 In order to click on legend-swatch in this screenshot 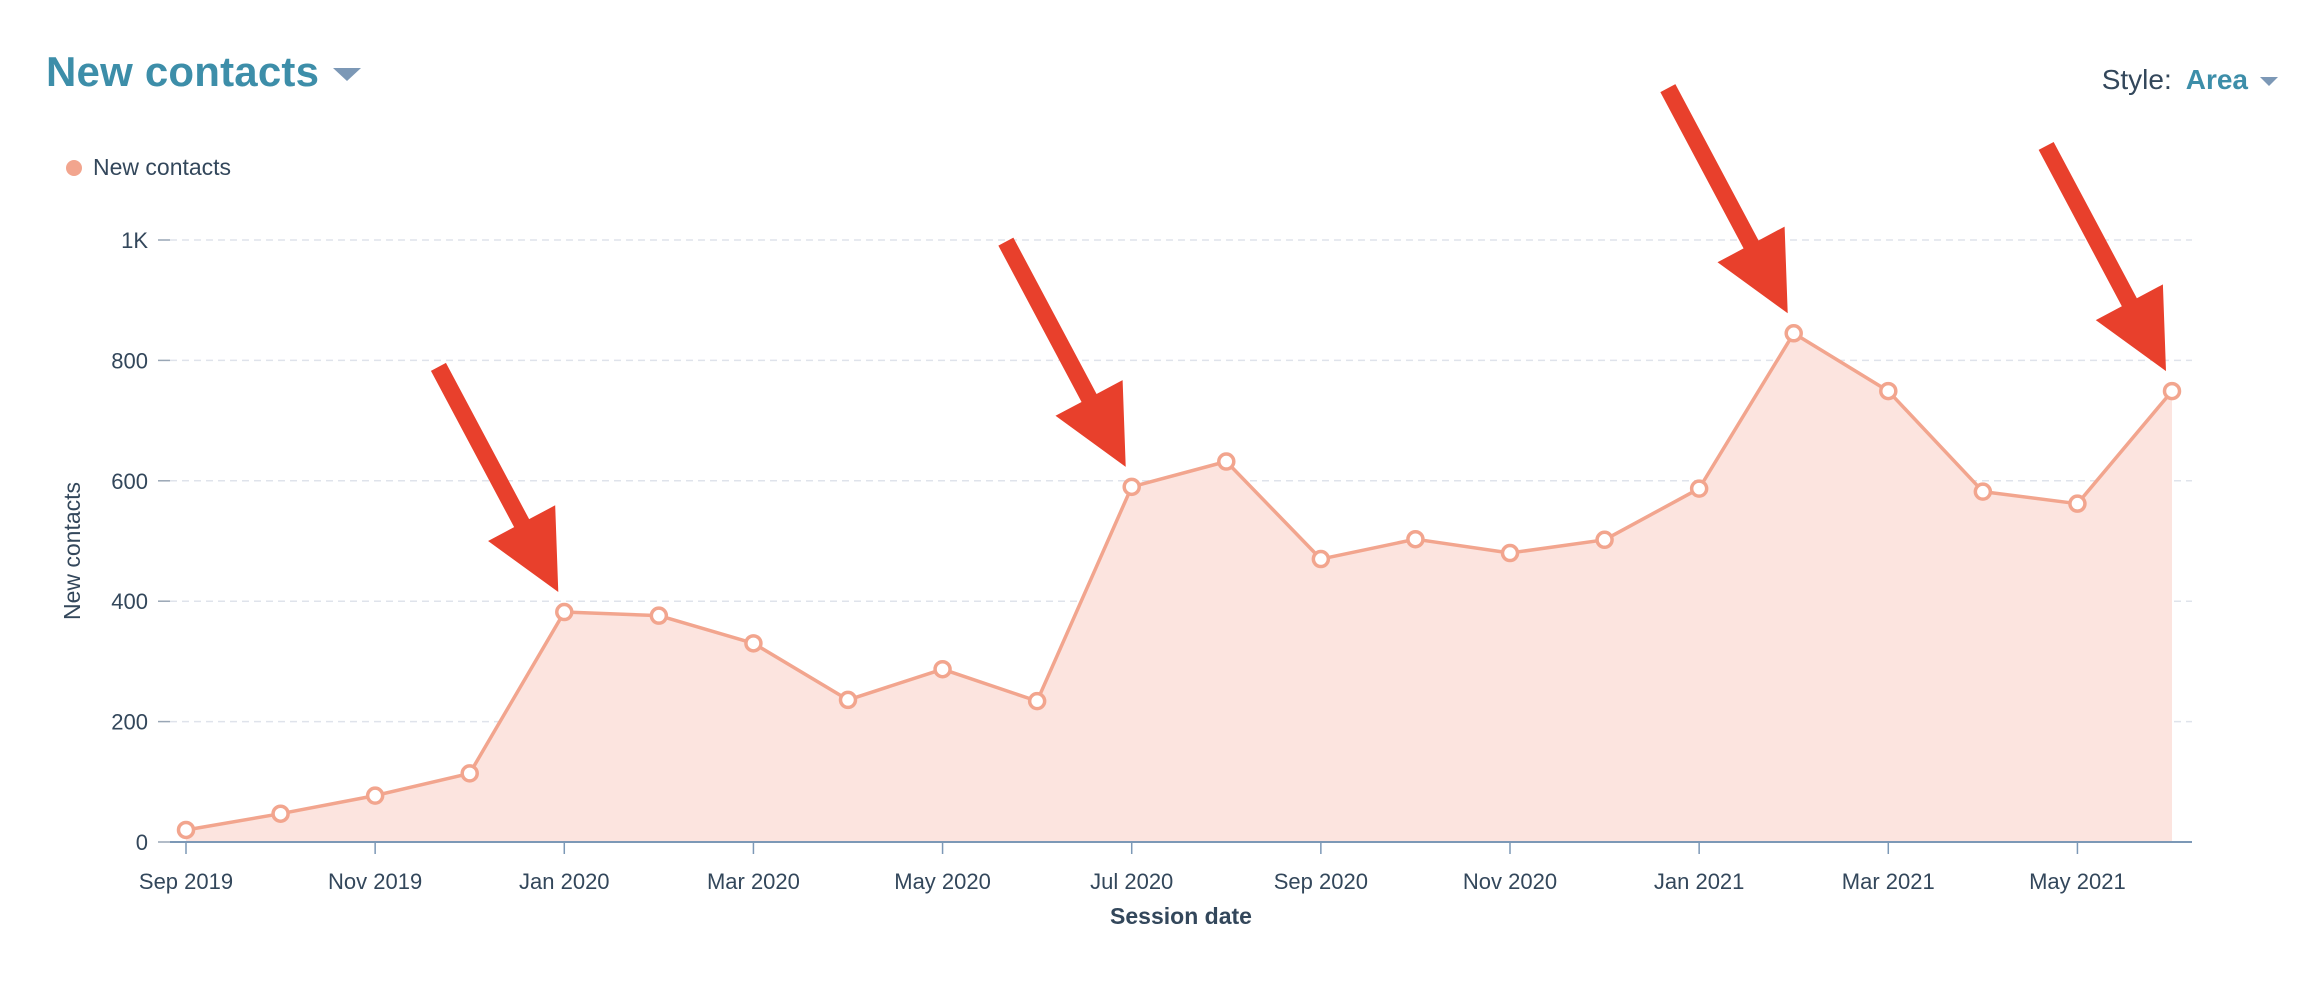, I will do `click(74, 167)`.